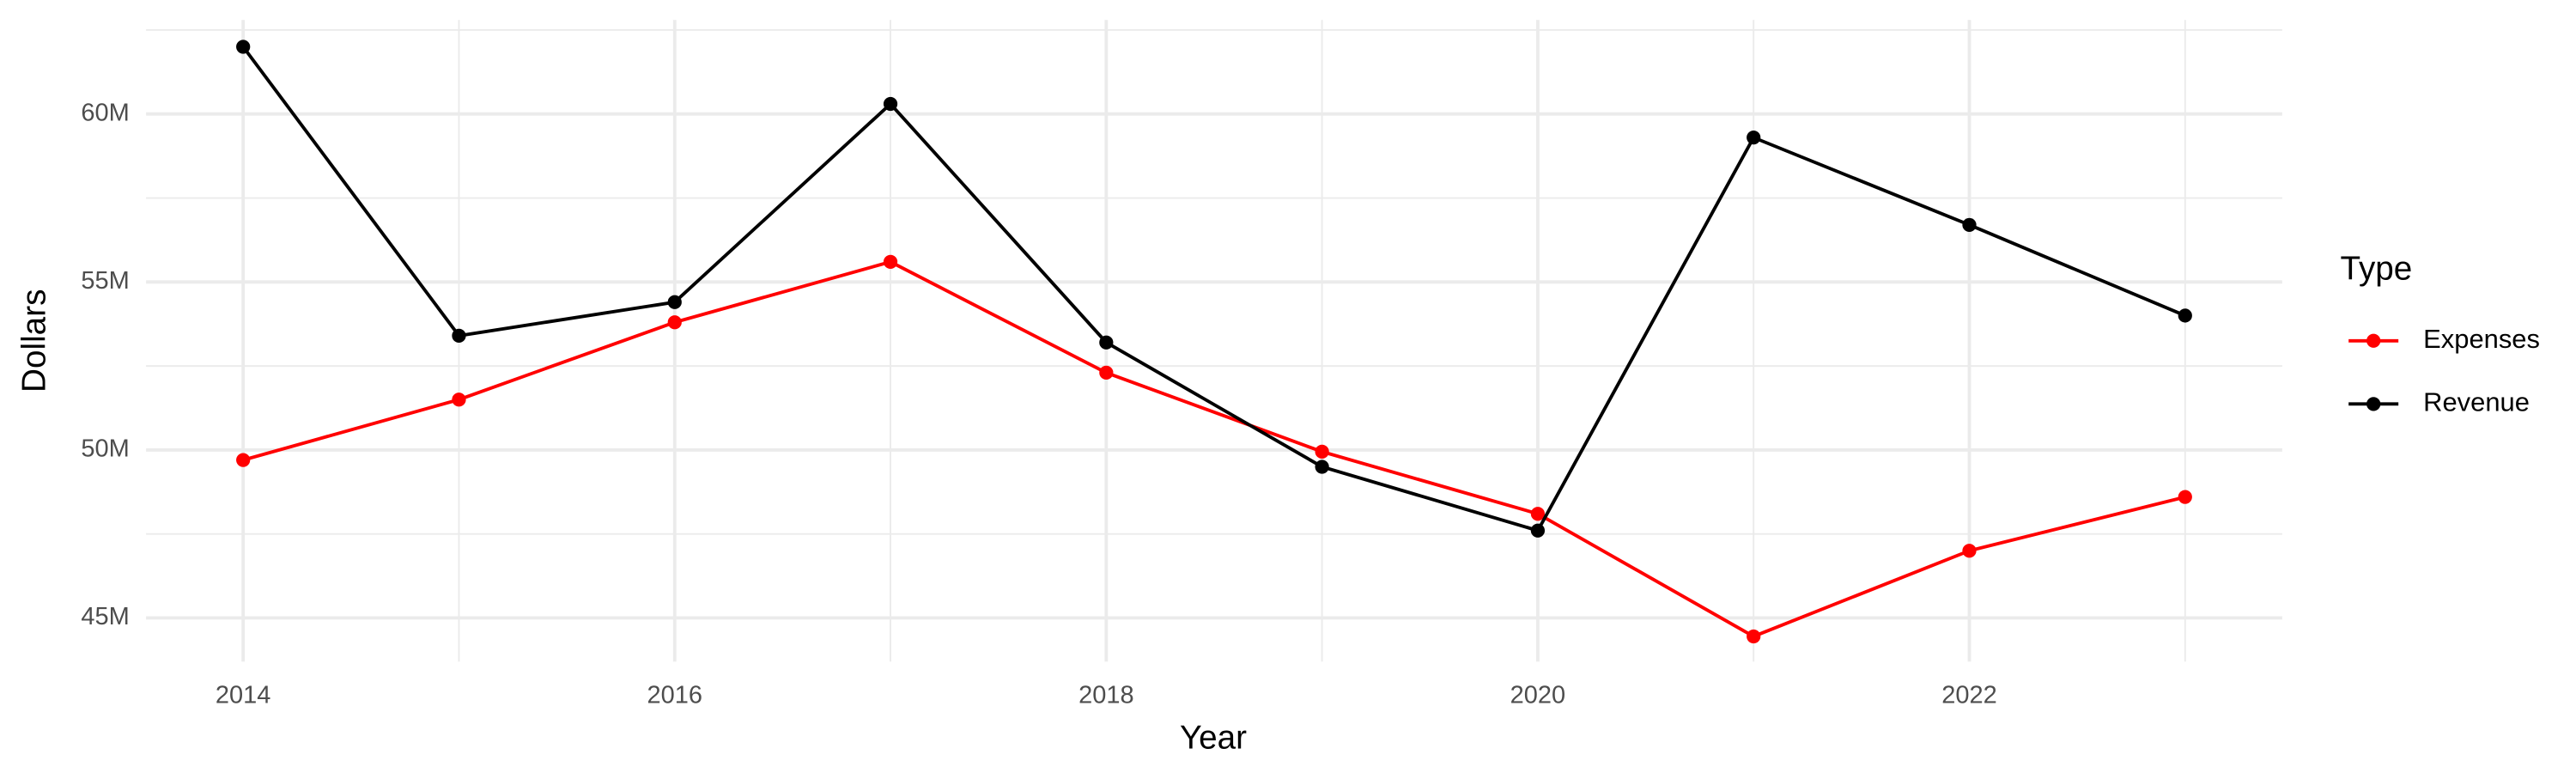 This screenshot has height=773, width=2576. What do you see at coordinates (34, 341) in the screenshot?
I see `y-axis-title: Dollars` at bounding box center [34, 341].